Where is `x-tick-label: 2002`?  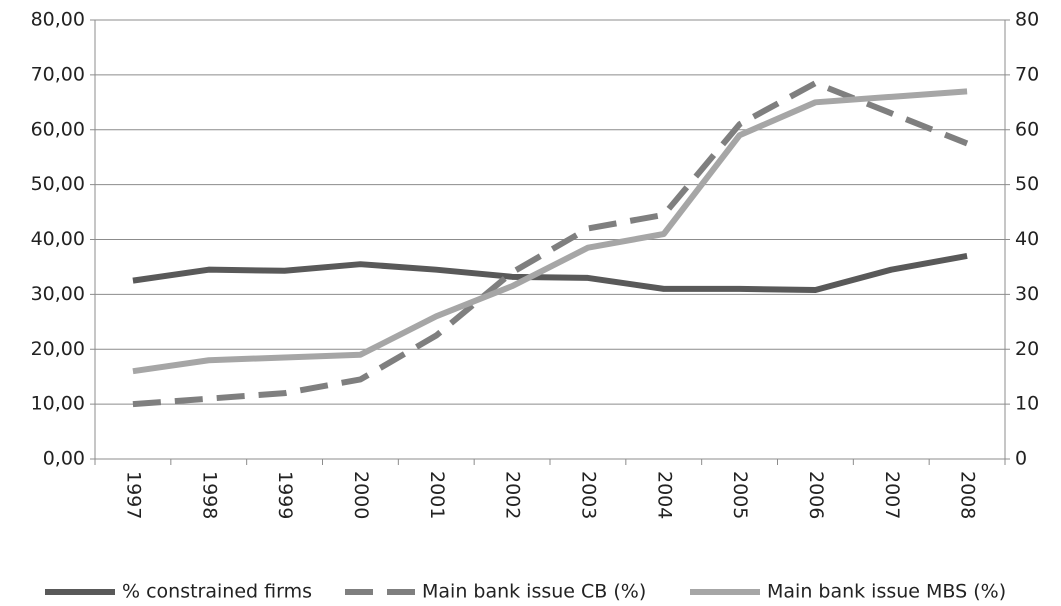
x-tick-label: 2002 is located at coordinates (513, 495).